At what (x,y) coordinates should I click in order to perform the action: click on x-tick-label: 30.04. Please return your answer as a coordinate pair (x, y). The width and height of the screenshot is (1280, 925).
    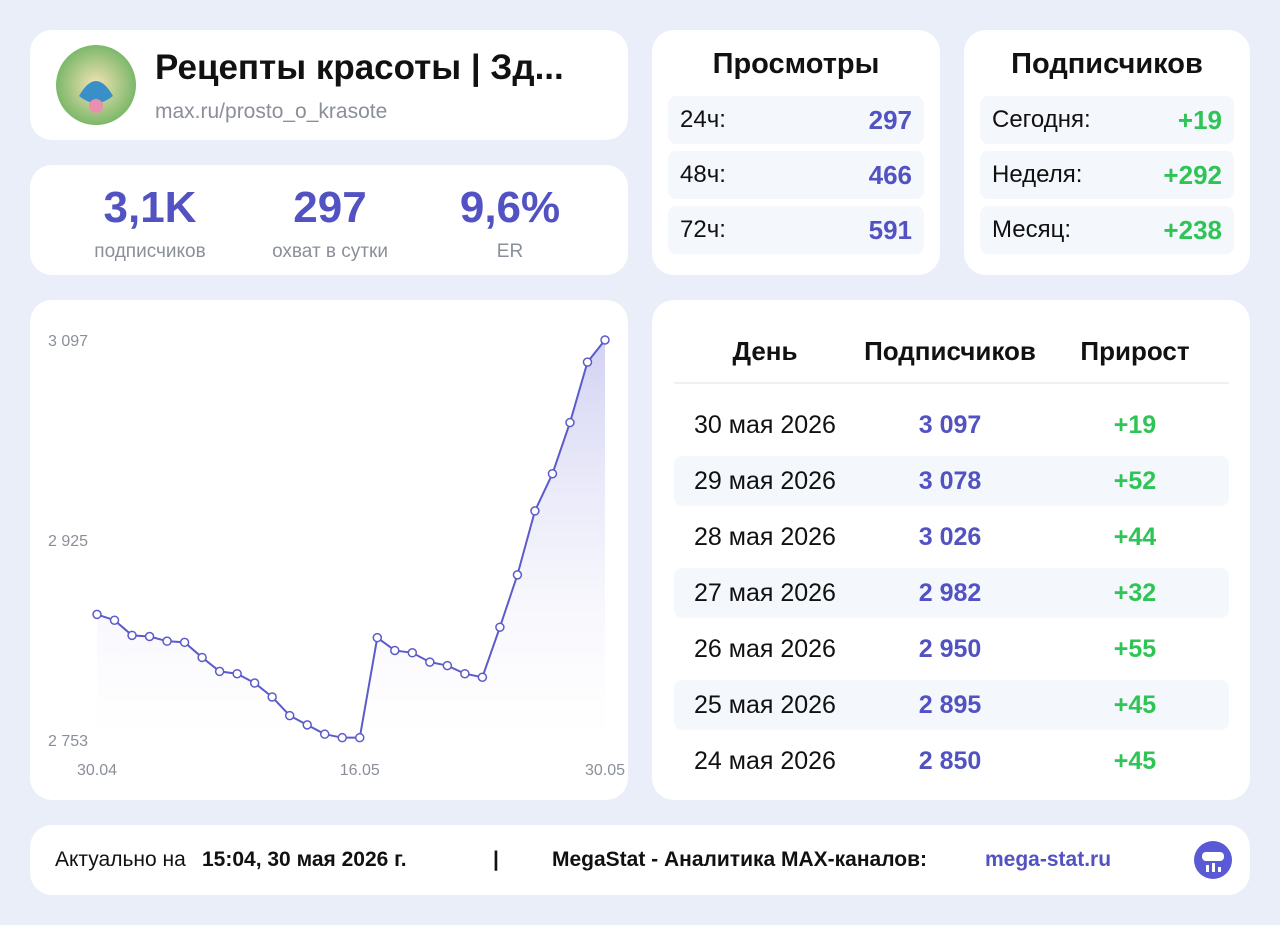
    Looking at the image, I should click on (97, 770).